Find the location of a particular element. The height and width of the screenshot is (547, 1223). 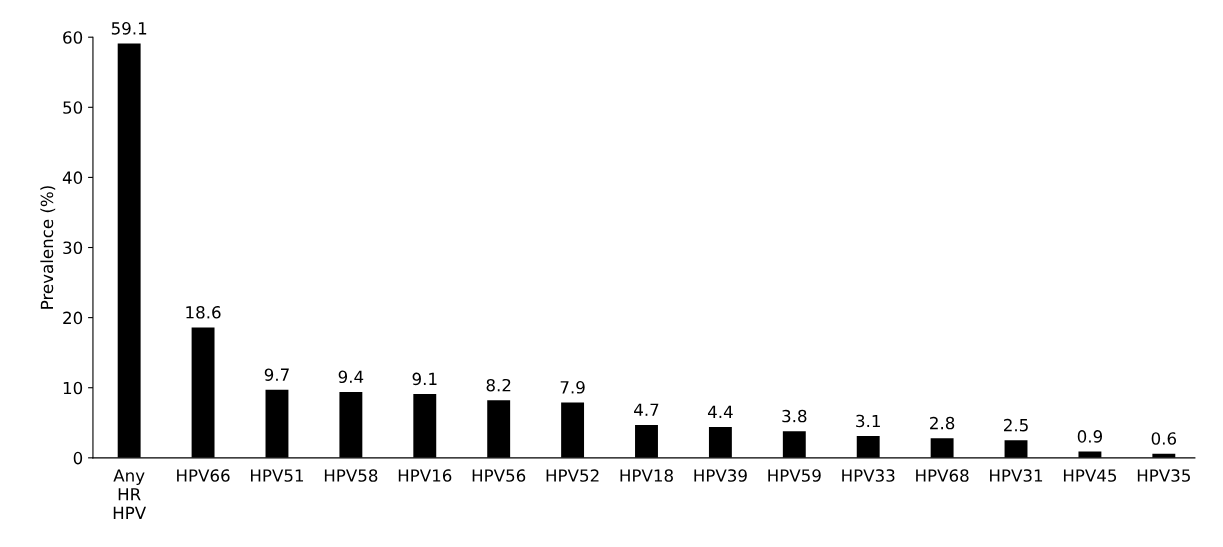

data-label: 18.6 is located at coordinates (203, 312).